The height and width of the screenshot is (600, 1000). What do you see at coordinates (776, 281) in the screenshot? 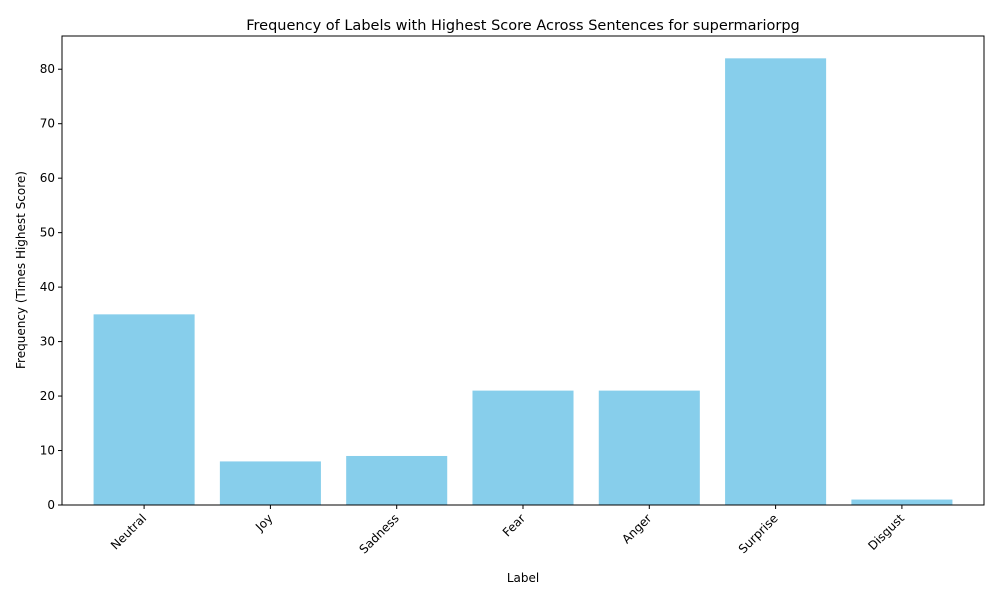
I see `bar-surprise` at bounding box center [776, 281].